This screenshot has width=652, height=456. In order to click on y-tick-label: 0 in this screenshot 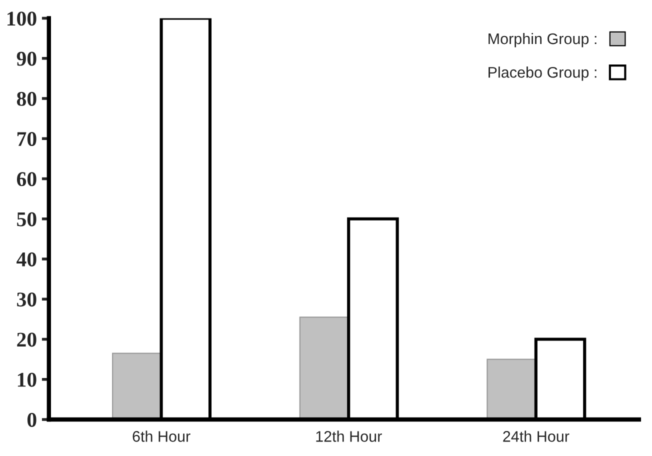, I will do `click(31, 419)`.